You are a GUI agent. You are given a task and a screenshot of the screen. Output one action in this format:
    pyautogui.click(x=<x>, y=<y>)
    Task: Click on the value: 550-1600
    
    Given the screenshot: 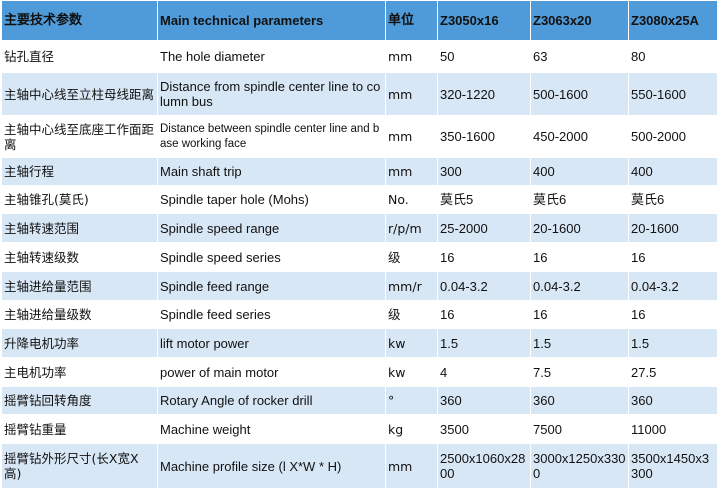 What is the action you would take?
    pyautogui.click(x=673, y=94)
    